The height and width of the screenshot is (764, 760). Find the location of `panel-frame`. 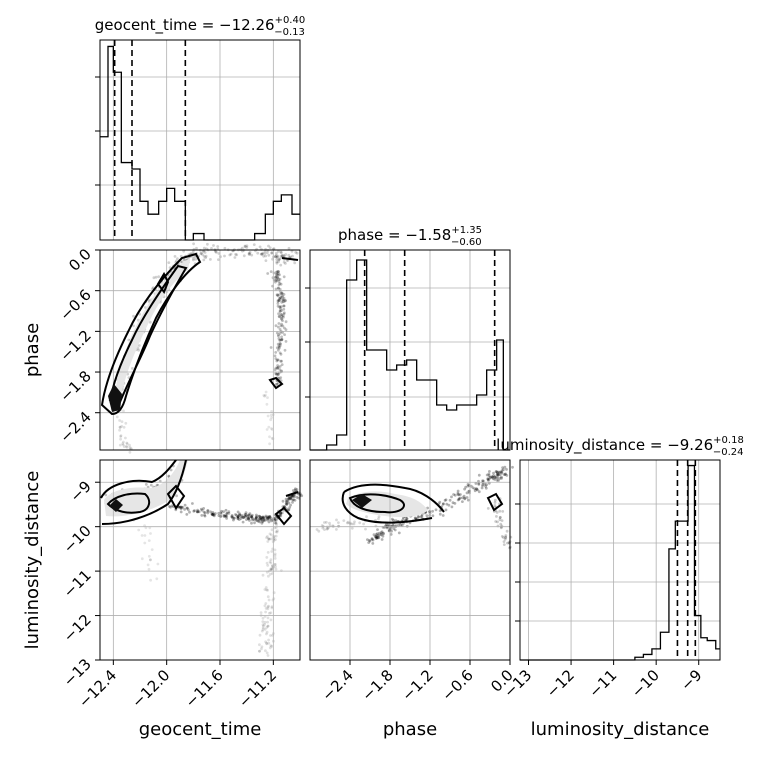

panel-frame is located at coordinates (410, 350).